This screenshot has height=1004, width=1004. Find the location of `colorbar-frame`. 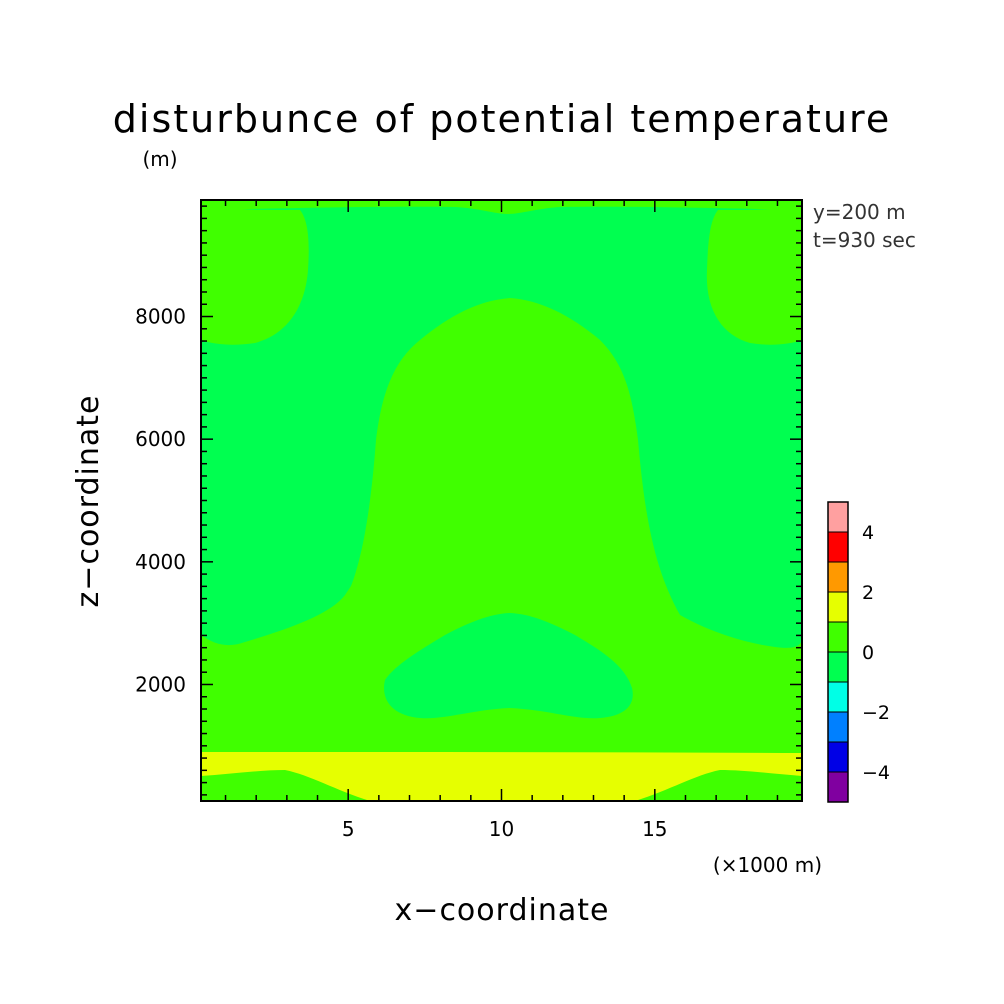

colorbar-frame is located at coordinates (838, 652).